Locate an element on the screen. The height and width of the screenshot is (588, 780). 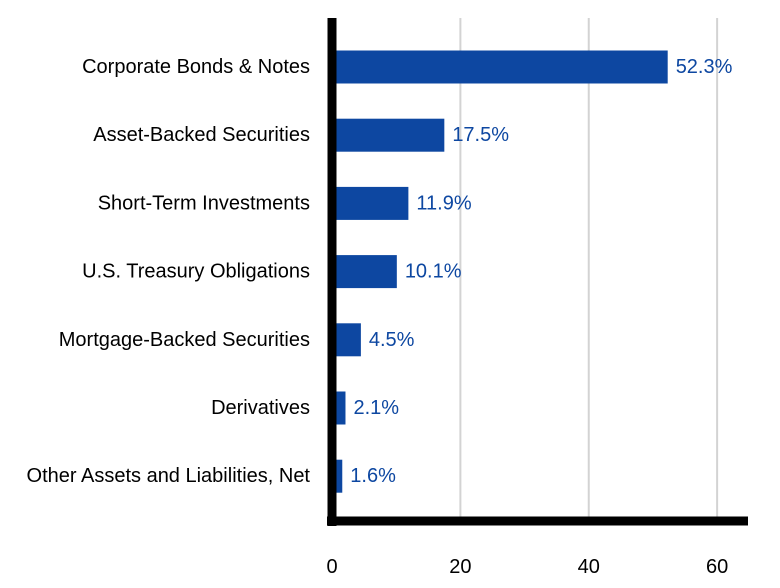
category-label: U.S. Treasury Obligations is located at coordinates (196, 272).